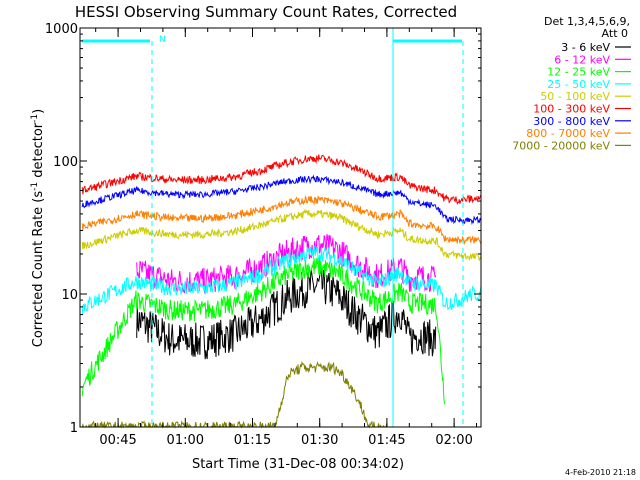  I want to click on y-tick-label: 100, so click(65, 162).